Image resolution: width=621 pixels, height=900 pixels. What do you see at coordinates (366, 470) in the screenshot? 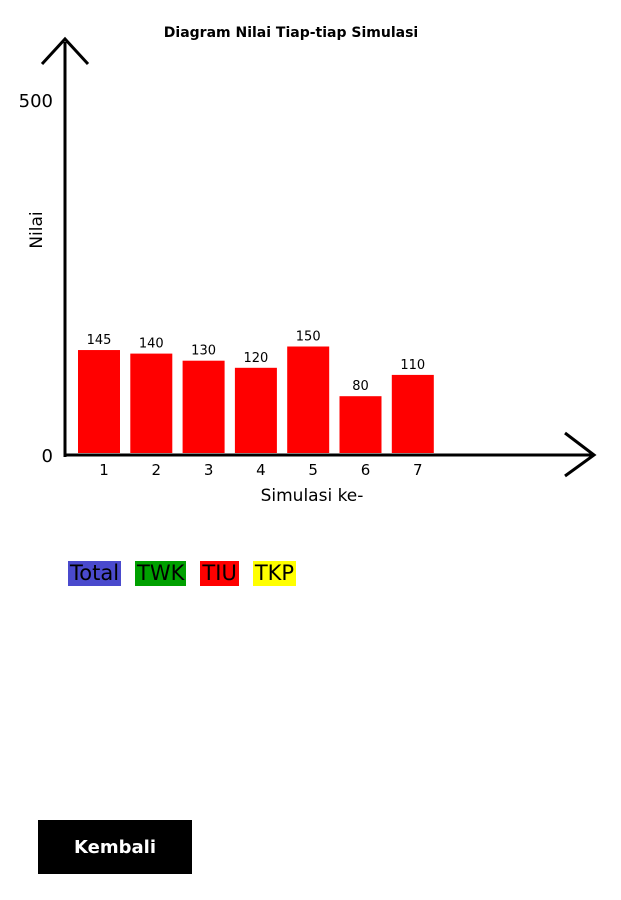
I see `x-tick-label-6: 6` at bounding box center [366, 470].